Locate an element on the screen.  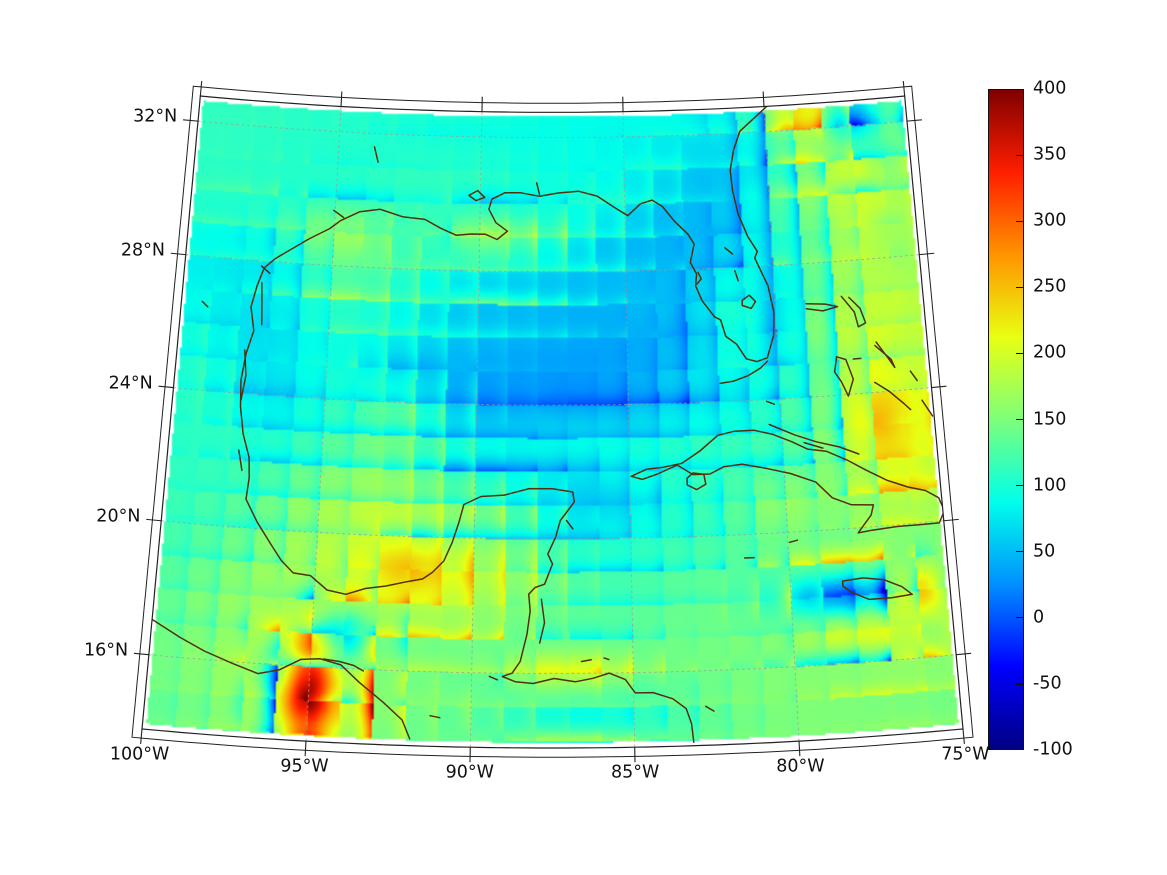
coastline-andros is located at coordinates (844, 376).